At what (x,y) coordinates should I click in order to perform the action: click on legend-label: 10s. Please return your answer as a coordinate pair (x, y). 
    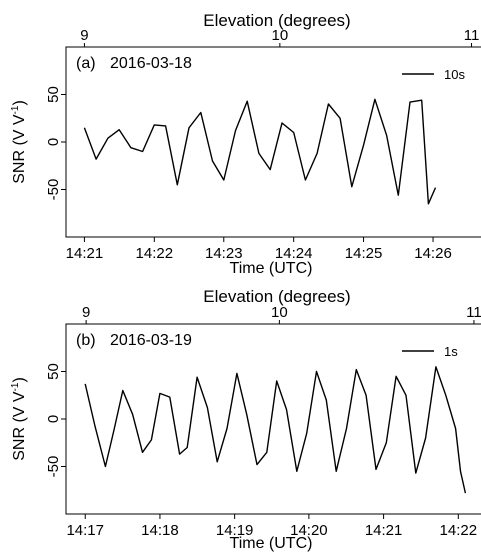
    Looking at the image, I should click on (454, 74).